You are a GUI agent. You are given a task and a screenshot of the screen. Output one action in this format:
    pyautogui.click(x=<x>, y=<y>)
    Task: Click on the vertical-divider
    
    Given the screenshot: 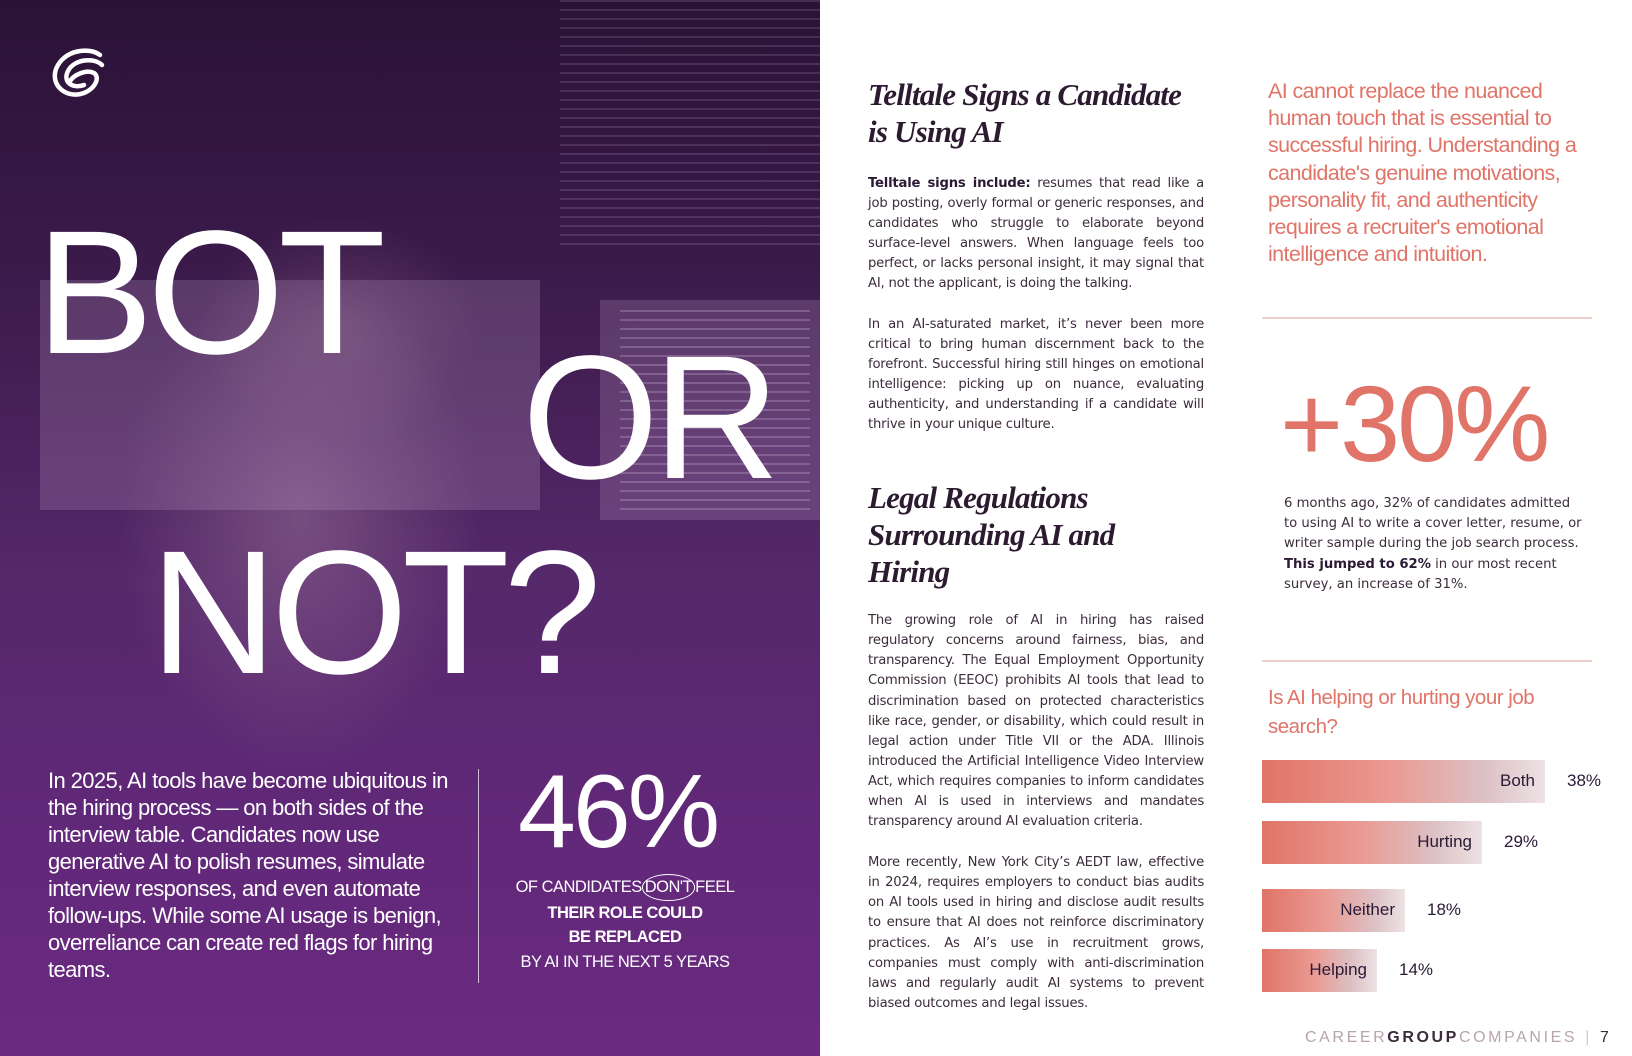 What is the action you would take?
    pyautogui.click(x=478, y=876)
    